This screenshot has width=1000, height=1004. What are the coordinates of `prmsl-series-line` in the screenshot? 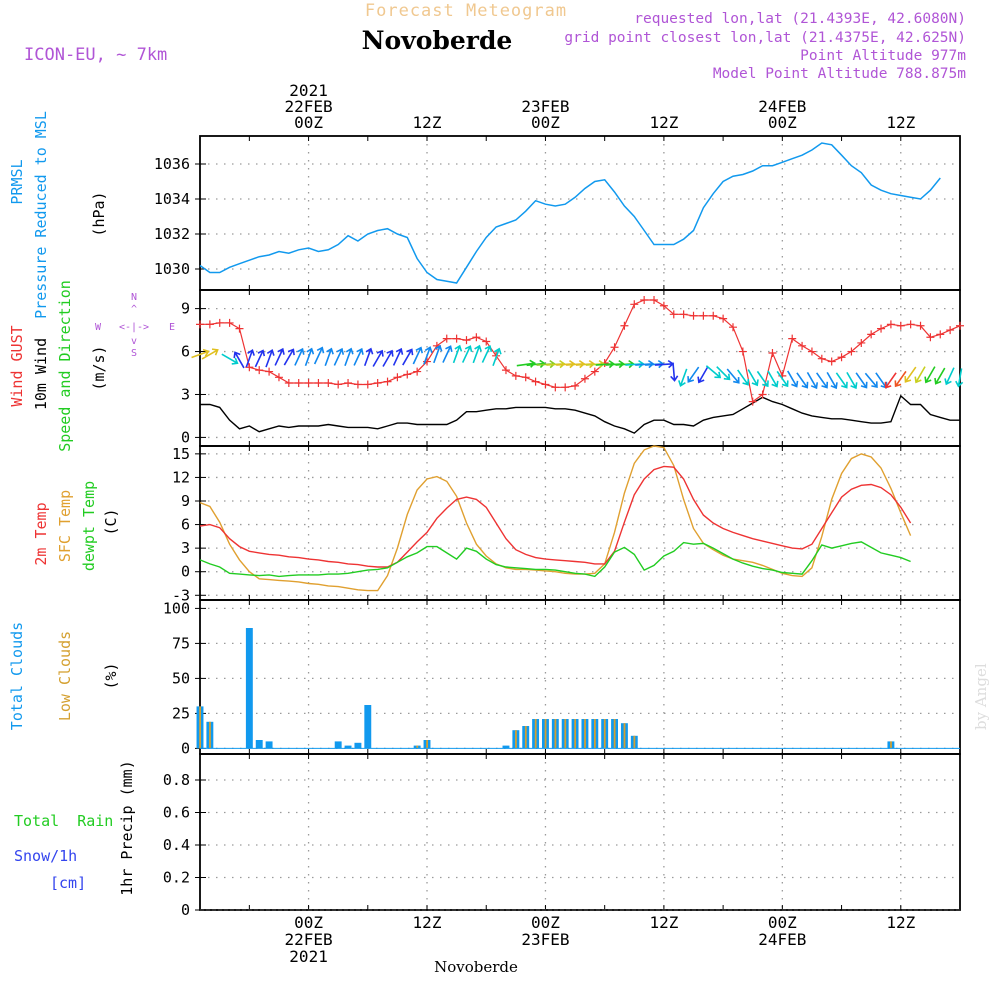 It's located at (570, 213).